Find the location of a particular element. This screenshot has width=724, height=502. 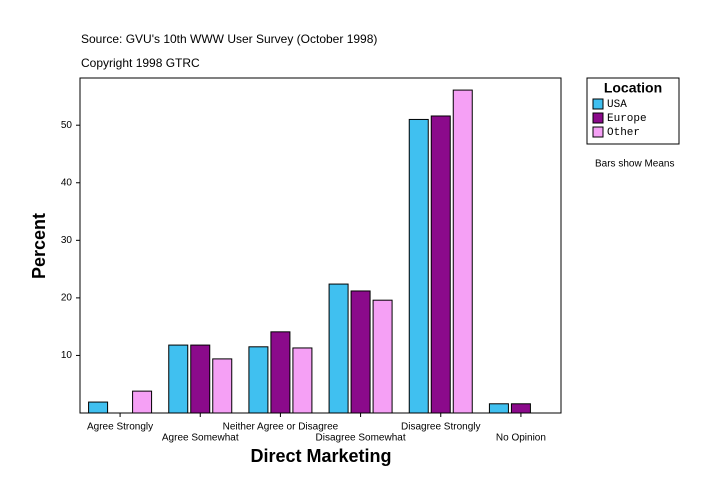

y-axis-label: Percent is located at coordinates (39, 246).